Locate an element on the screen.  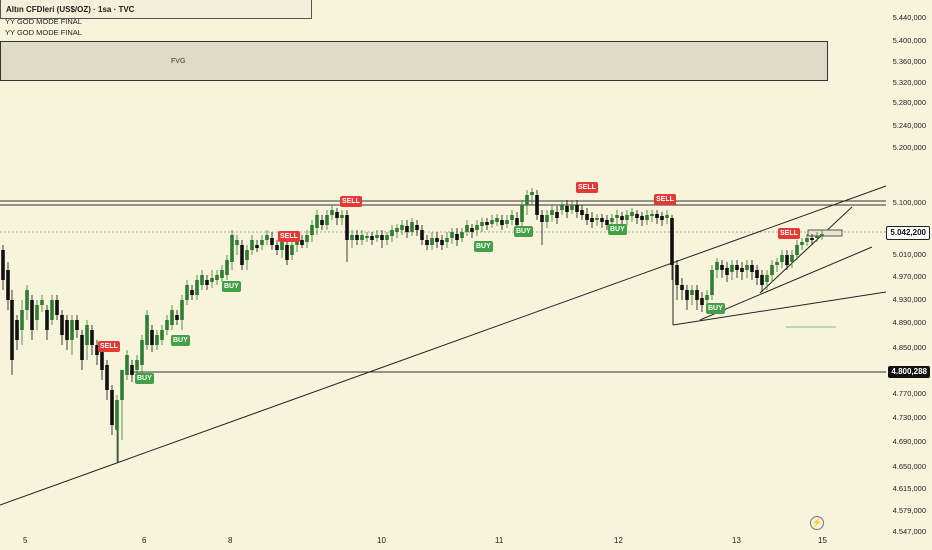
price-tick: 4.730,000 is located at coordinates (909, 417).